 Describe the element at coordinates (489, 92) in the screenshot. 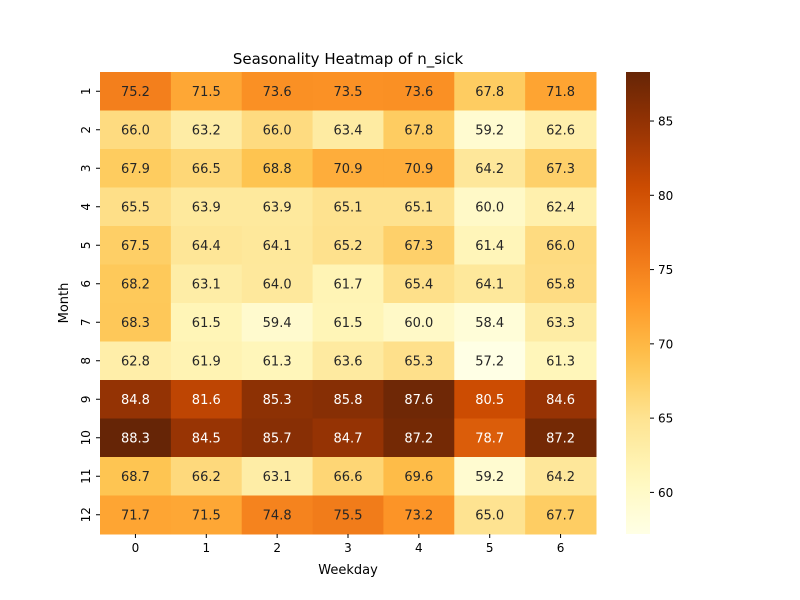

I see `cell-value-label: 67.8` at that location.